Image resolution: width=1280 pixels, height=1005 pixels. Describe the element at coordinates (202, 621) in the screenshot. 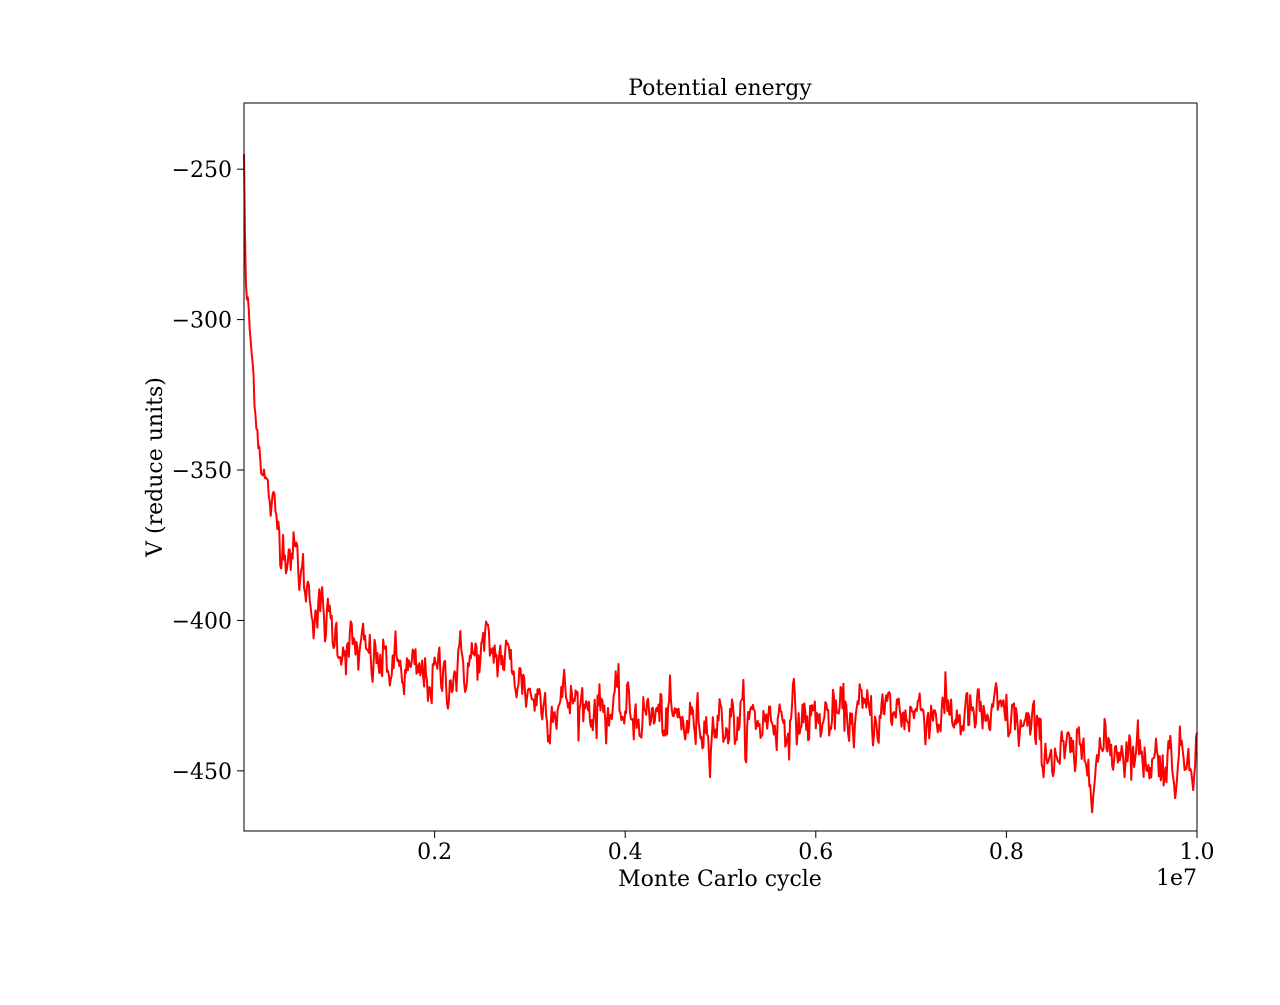

I see `y-tick-label: −400` at that location.